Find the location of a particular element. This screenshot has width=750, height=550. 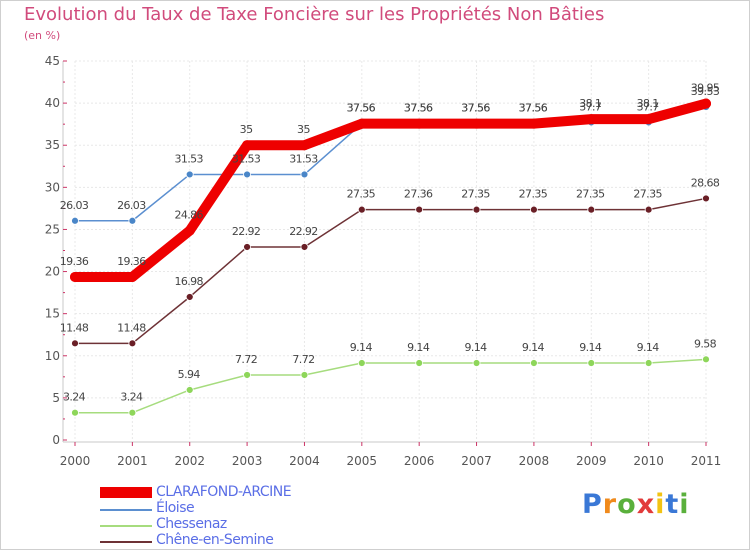

x-tick-label: 2009 is located at coordinates (591, 461).